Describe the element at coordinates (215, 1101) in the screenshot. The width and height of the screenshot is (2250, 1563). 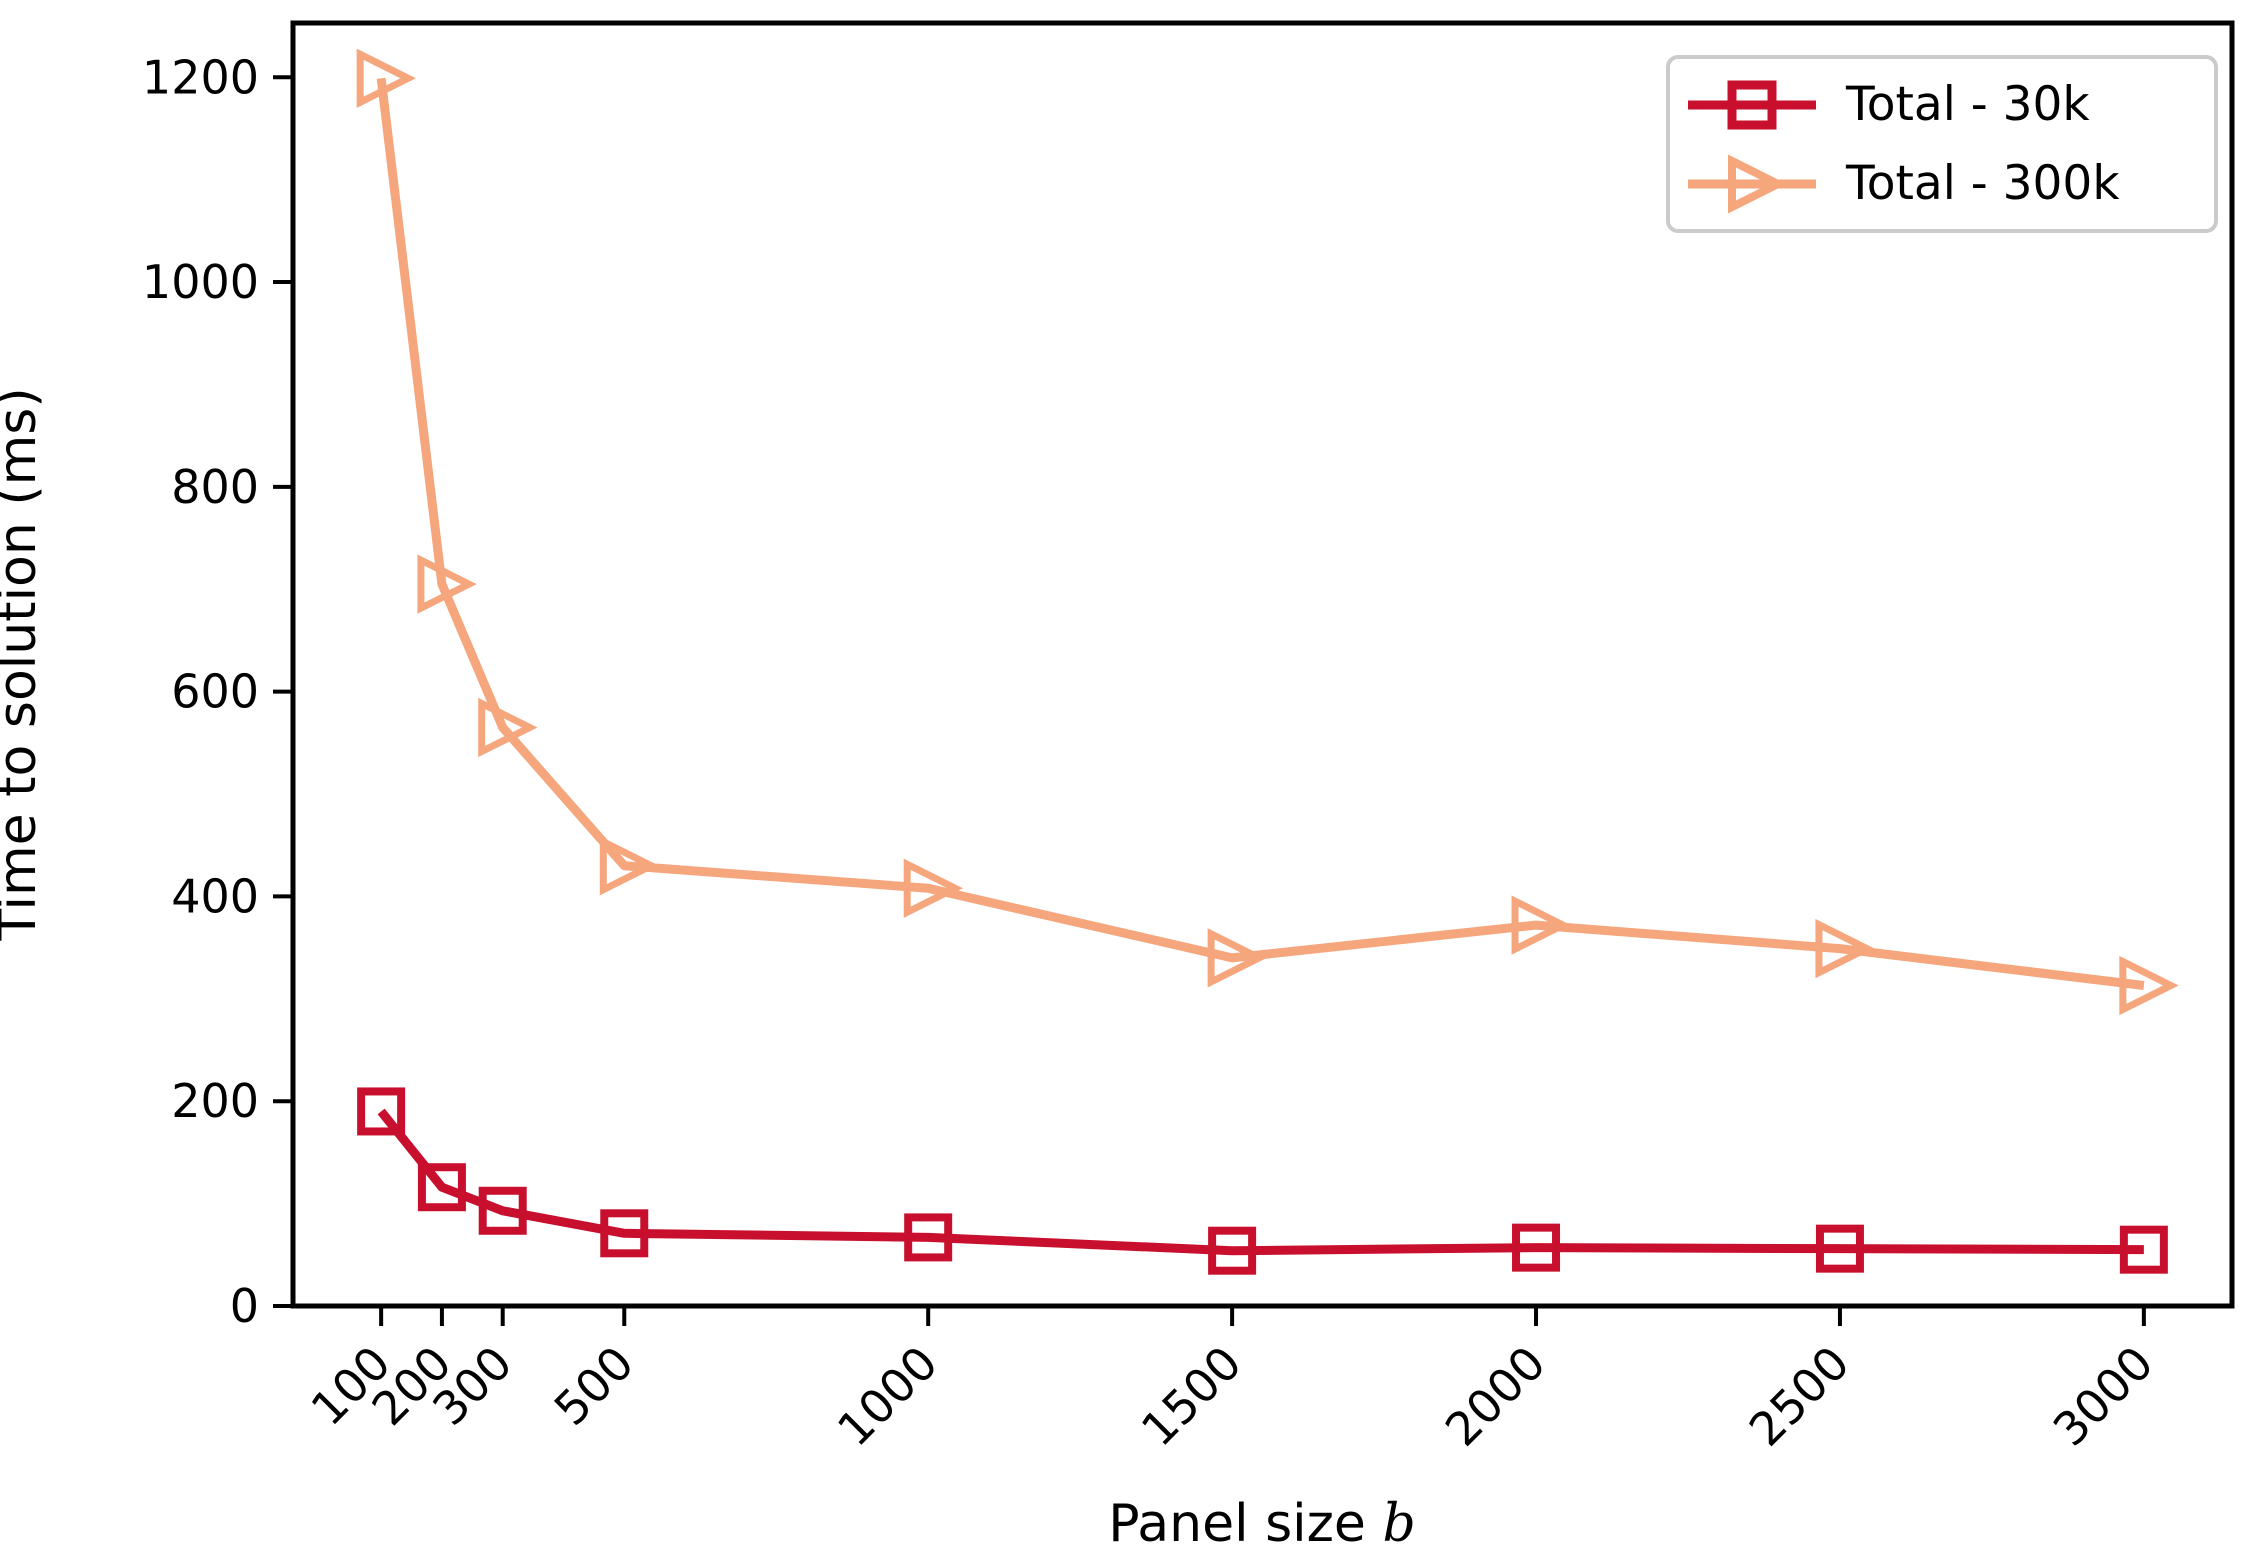
I see `y-tick-label: 200` at that location.